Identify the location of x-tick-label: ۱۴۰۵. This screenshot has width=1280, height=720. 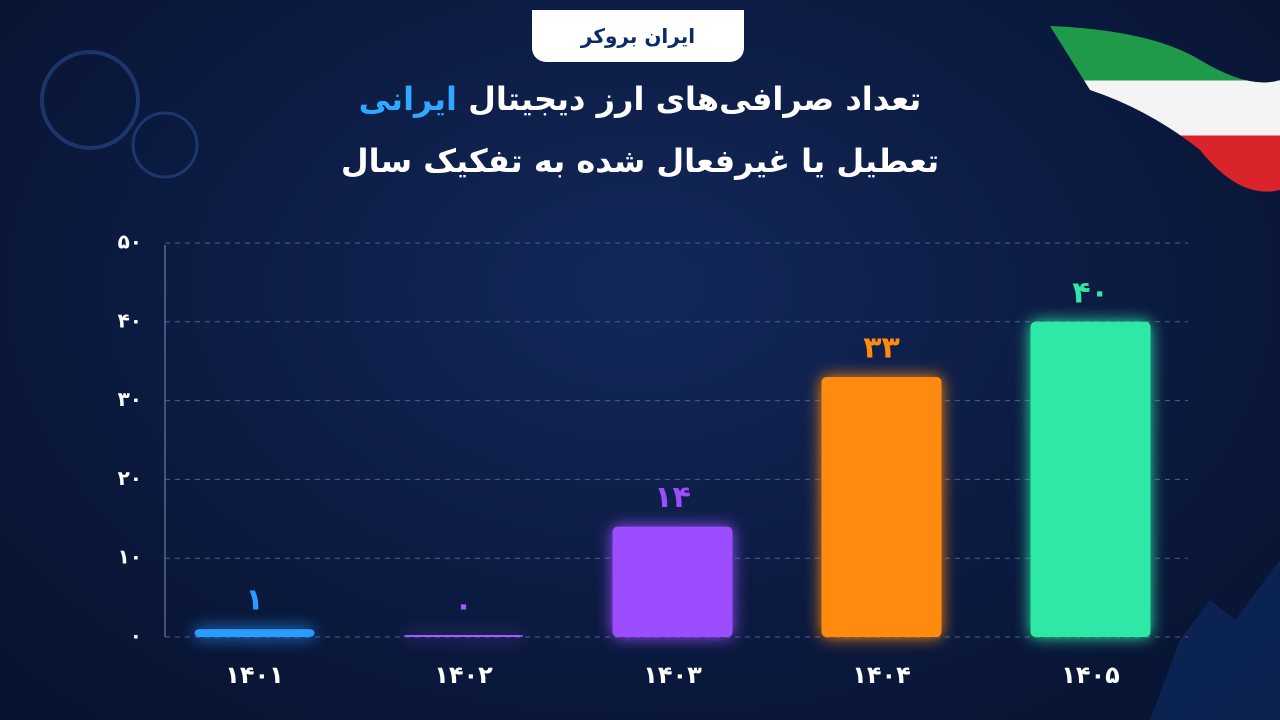
(1090, 675).